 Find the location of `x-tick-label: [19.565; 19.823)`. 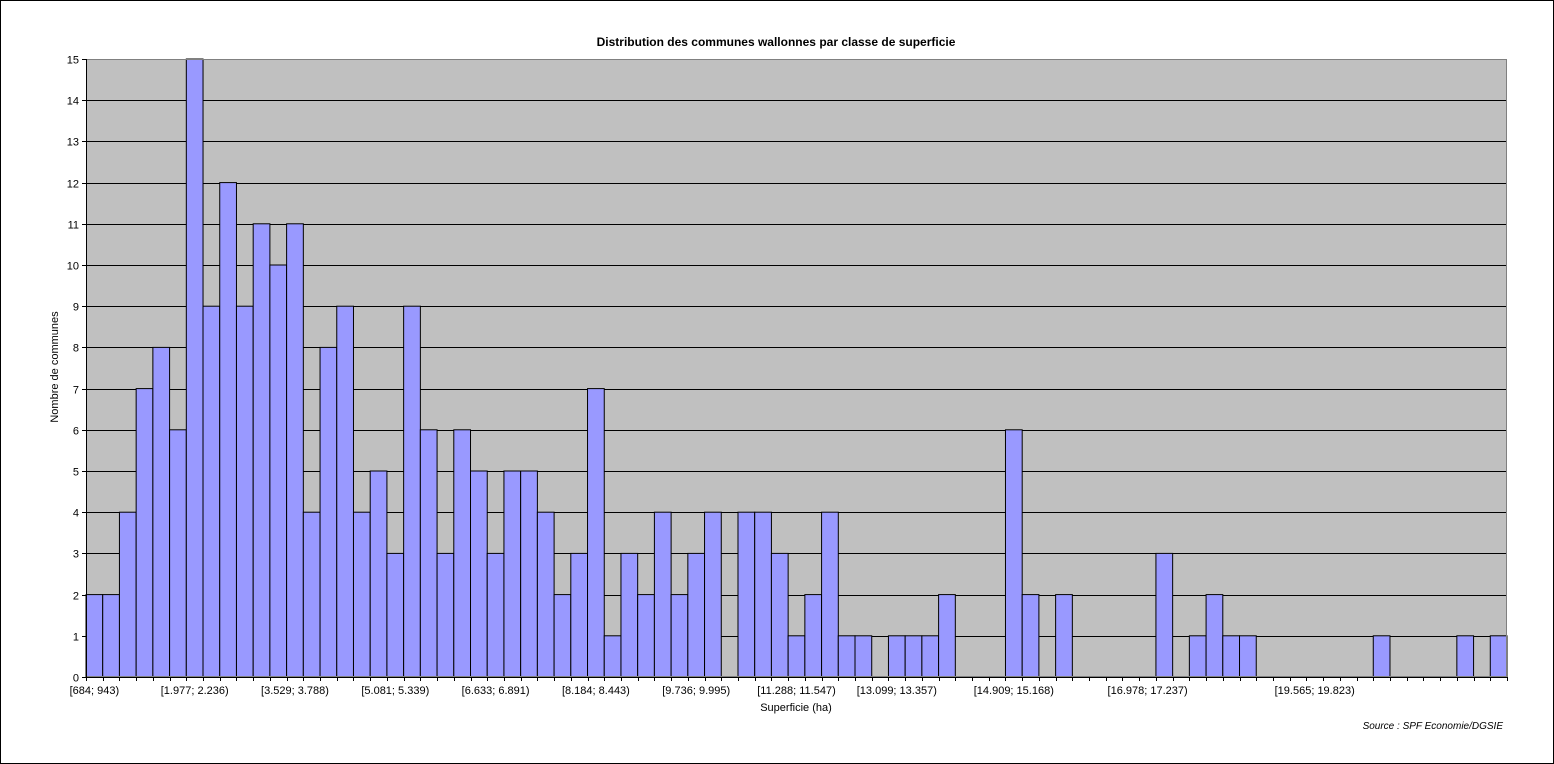

x-tick-label: [19.565; 19.823) is located at coordinates (1315, 691).